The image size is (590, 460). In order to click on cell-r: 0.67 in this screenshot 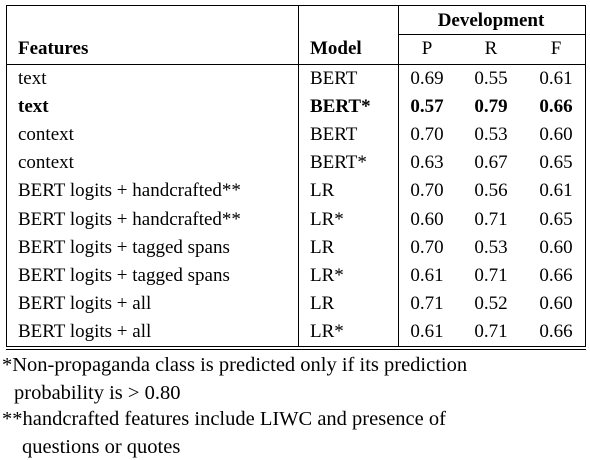, I will do `click(491, 162)`.